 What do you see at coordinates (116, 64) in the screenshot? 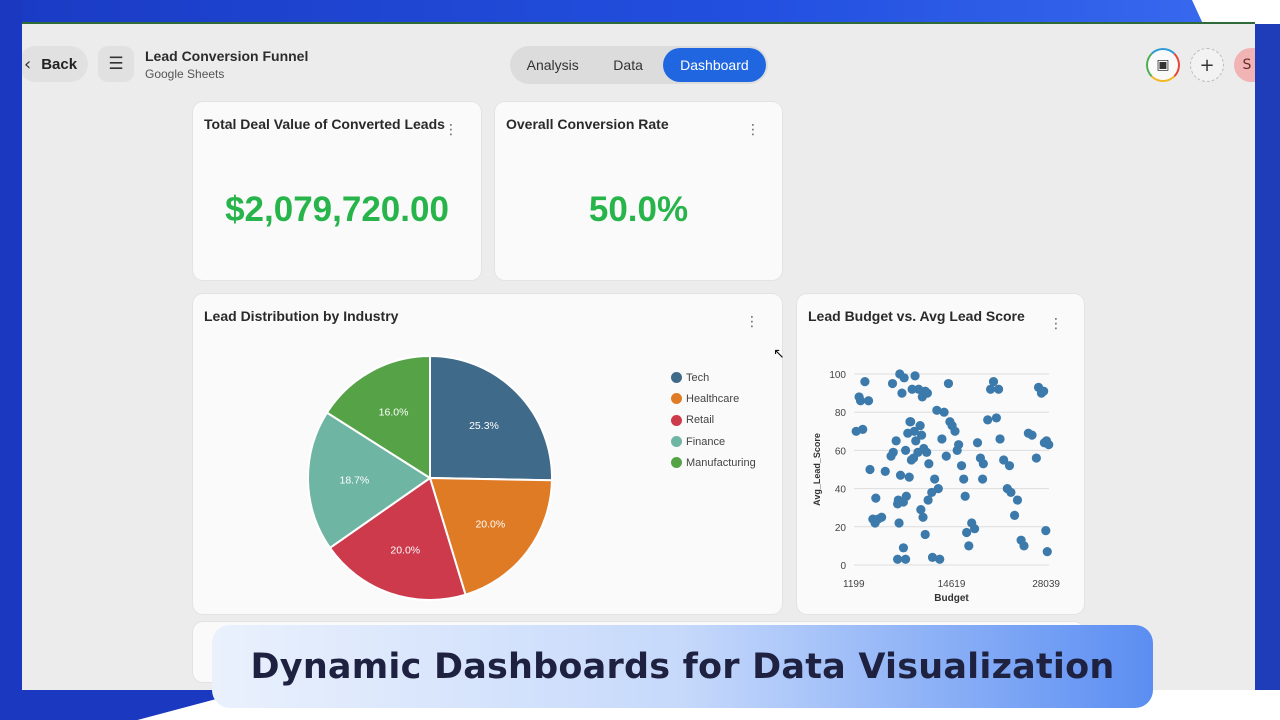
I see `menu-button: ☰` at bounding box center [116, 64].